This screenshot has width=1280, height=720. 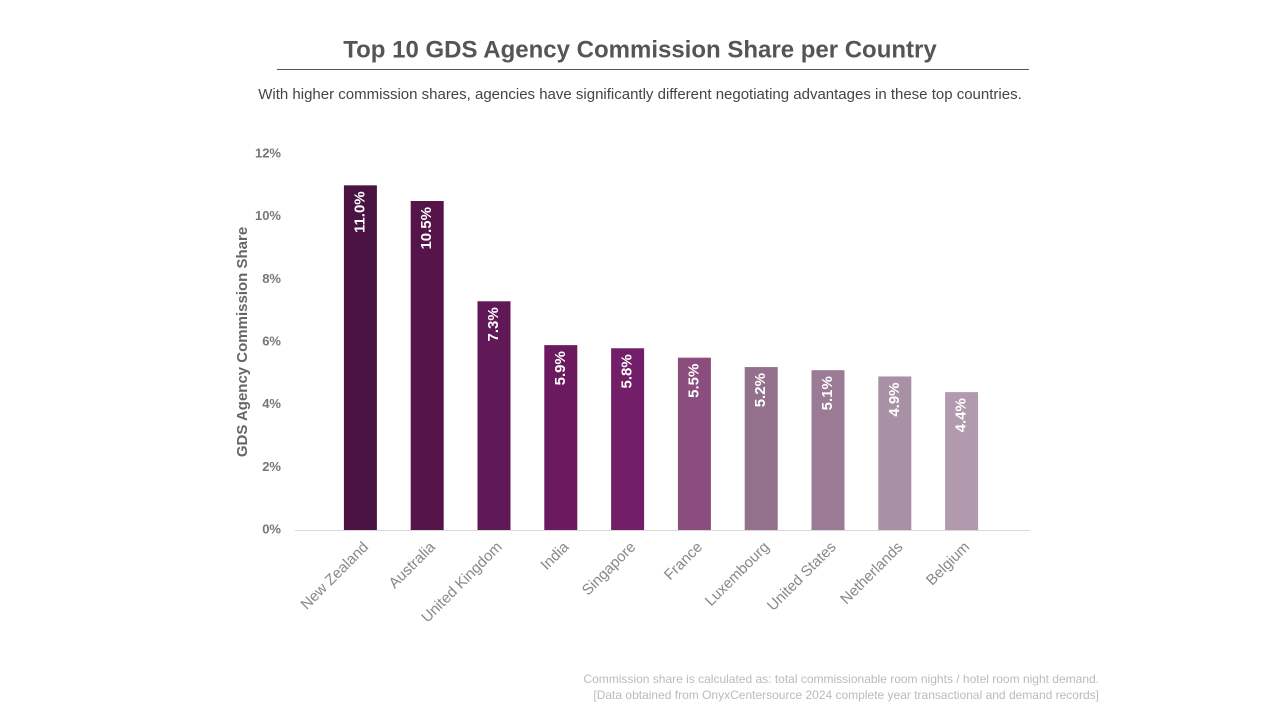 I want to click on x-tick-label: Netherlands, so click(x=871, y=573).